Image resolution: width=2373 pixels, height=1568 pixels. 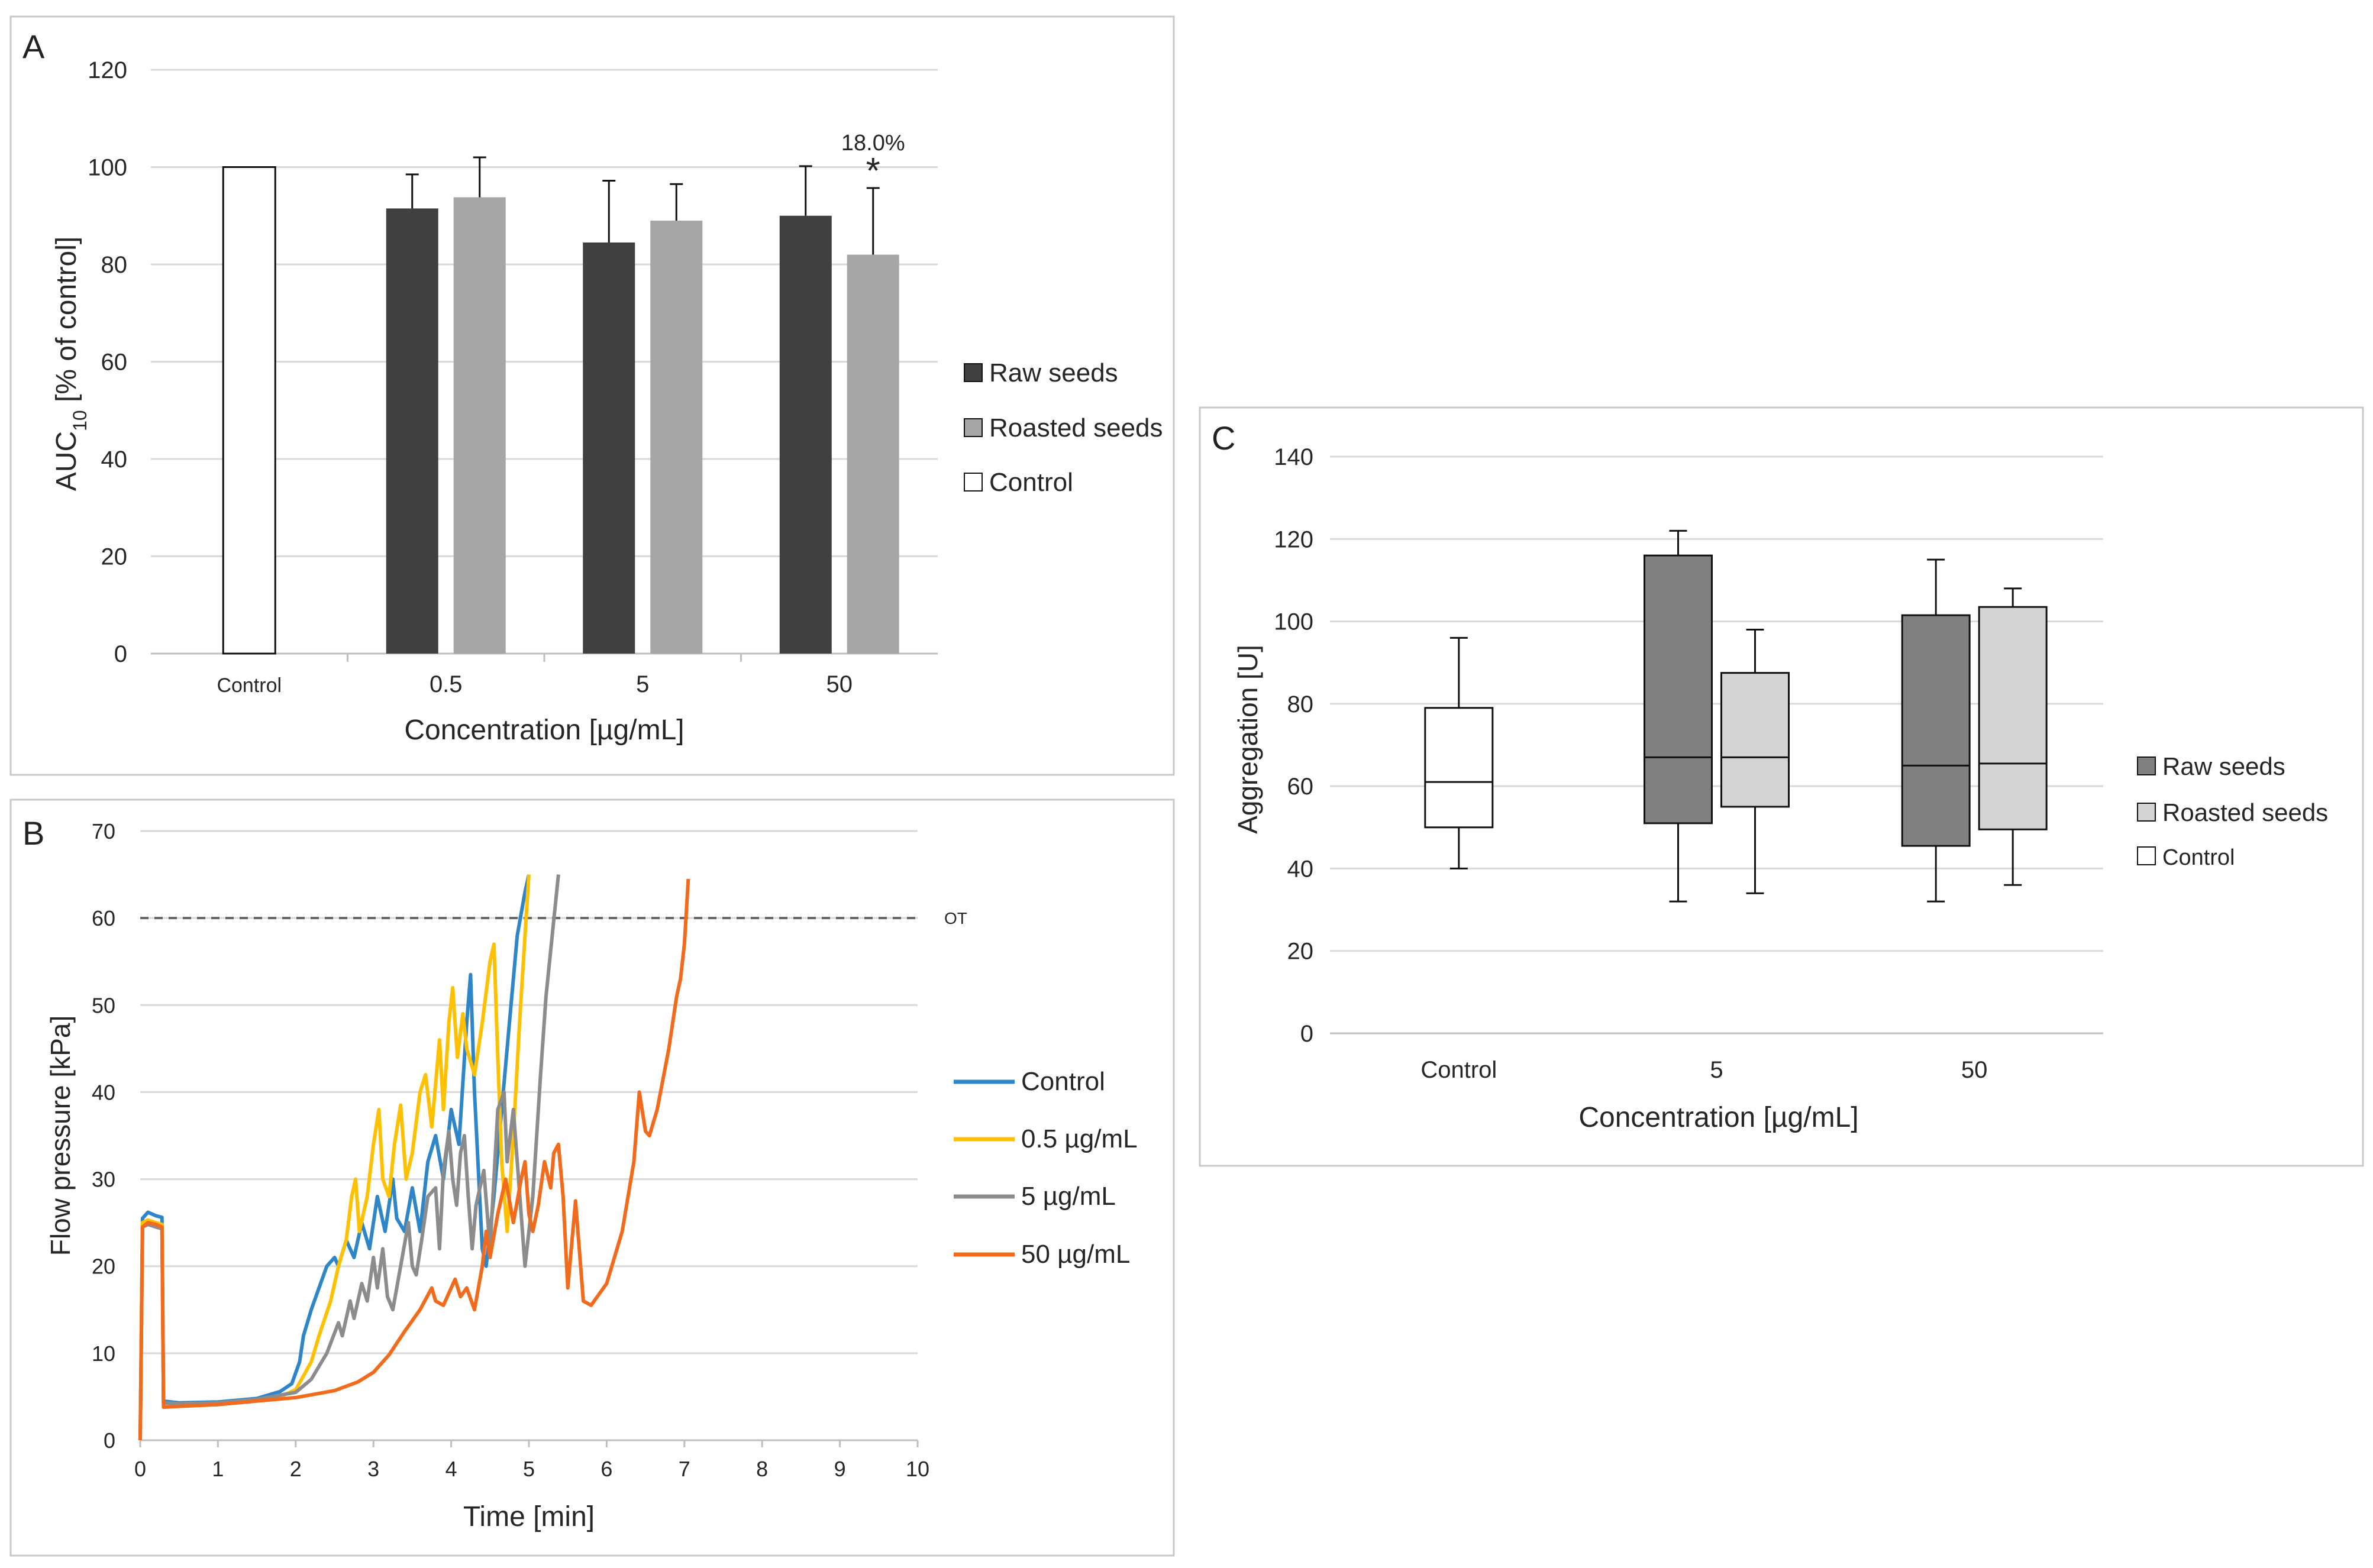 I want to click on b-ytick-label: 40, so click(x=103, y=1092).